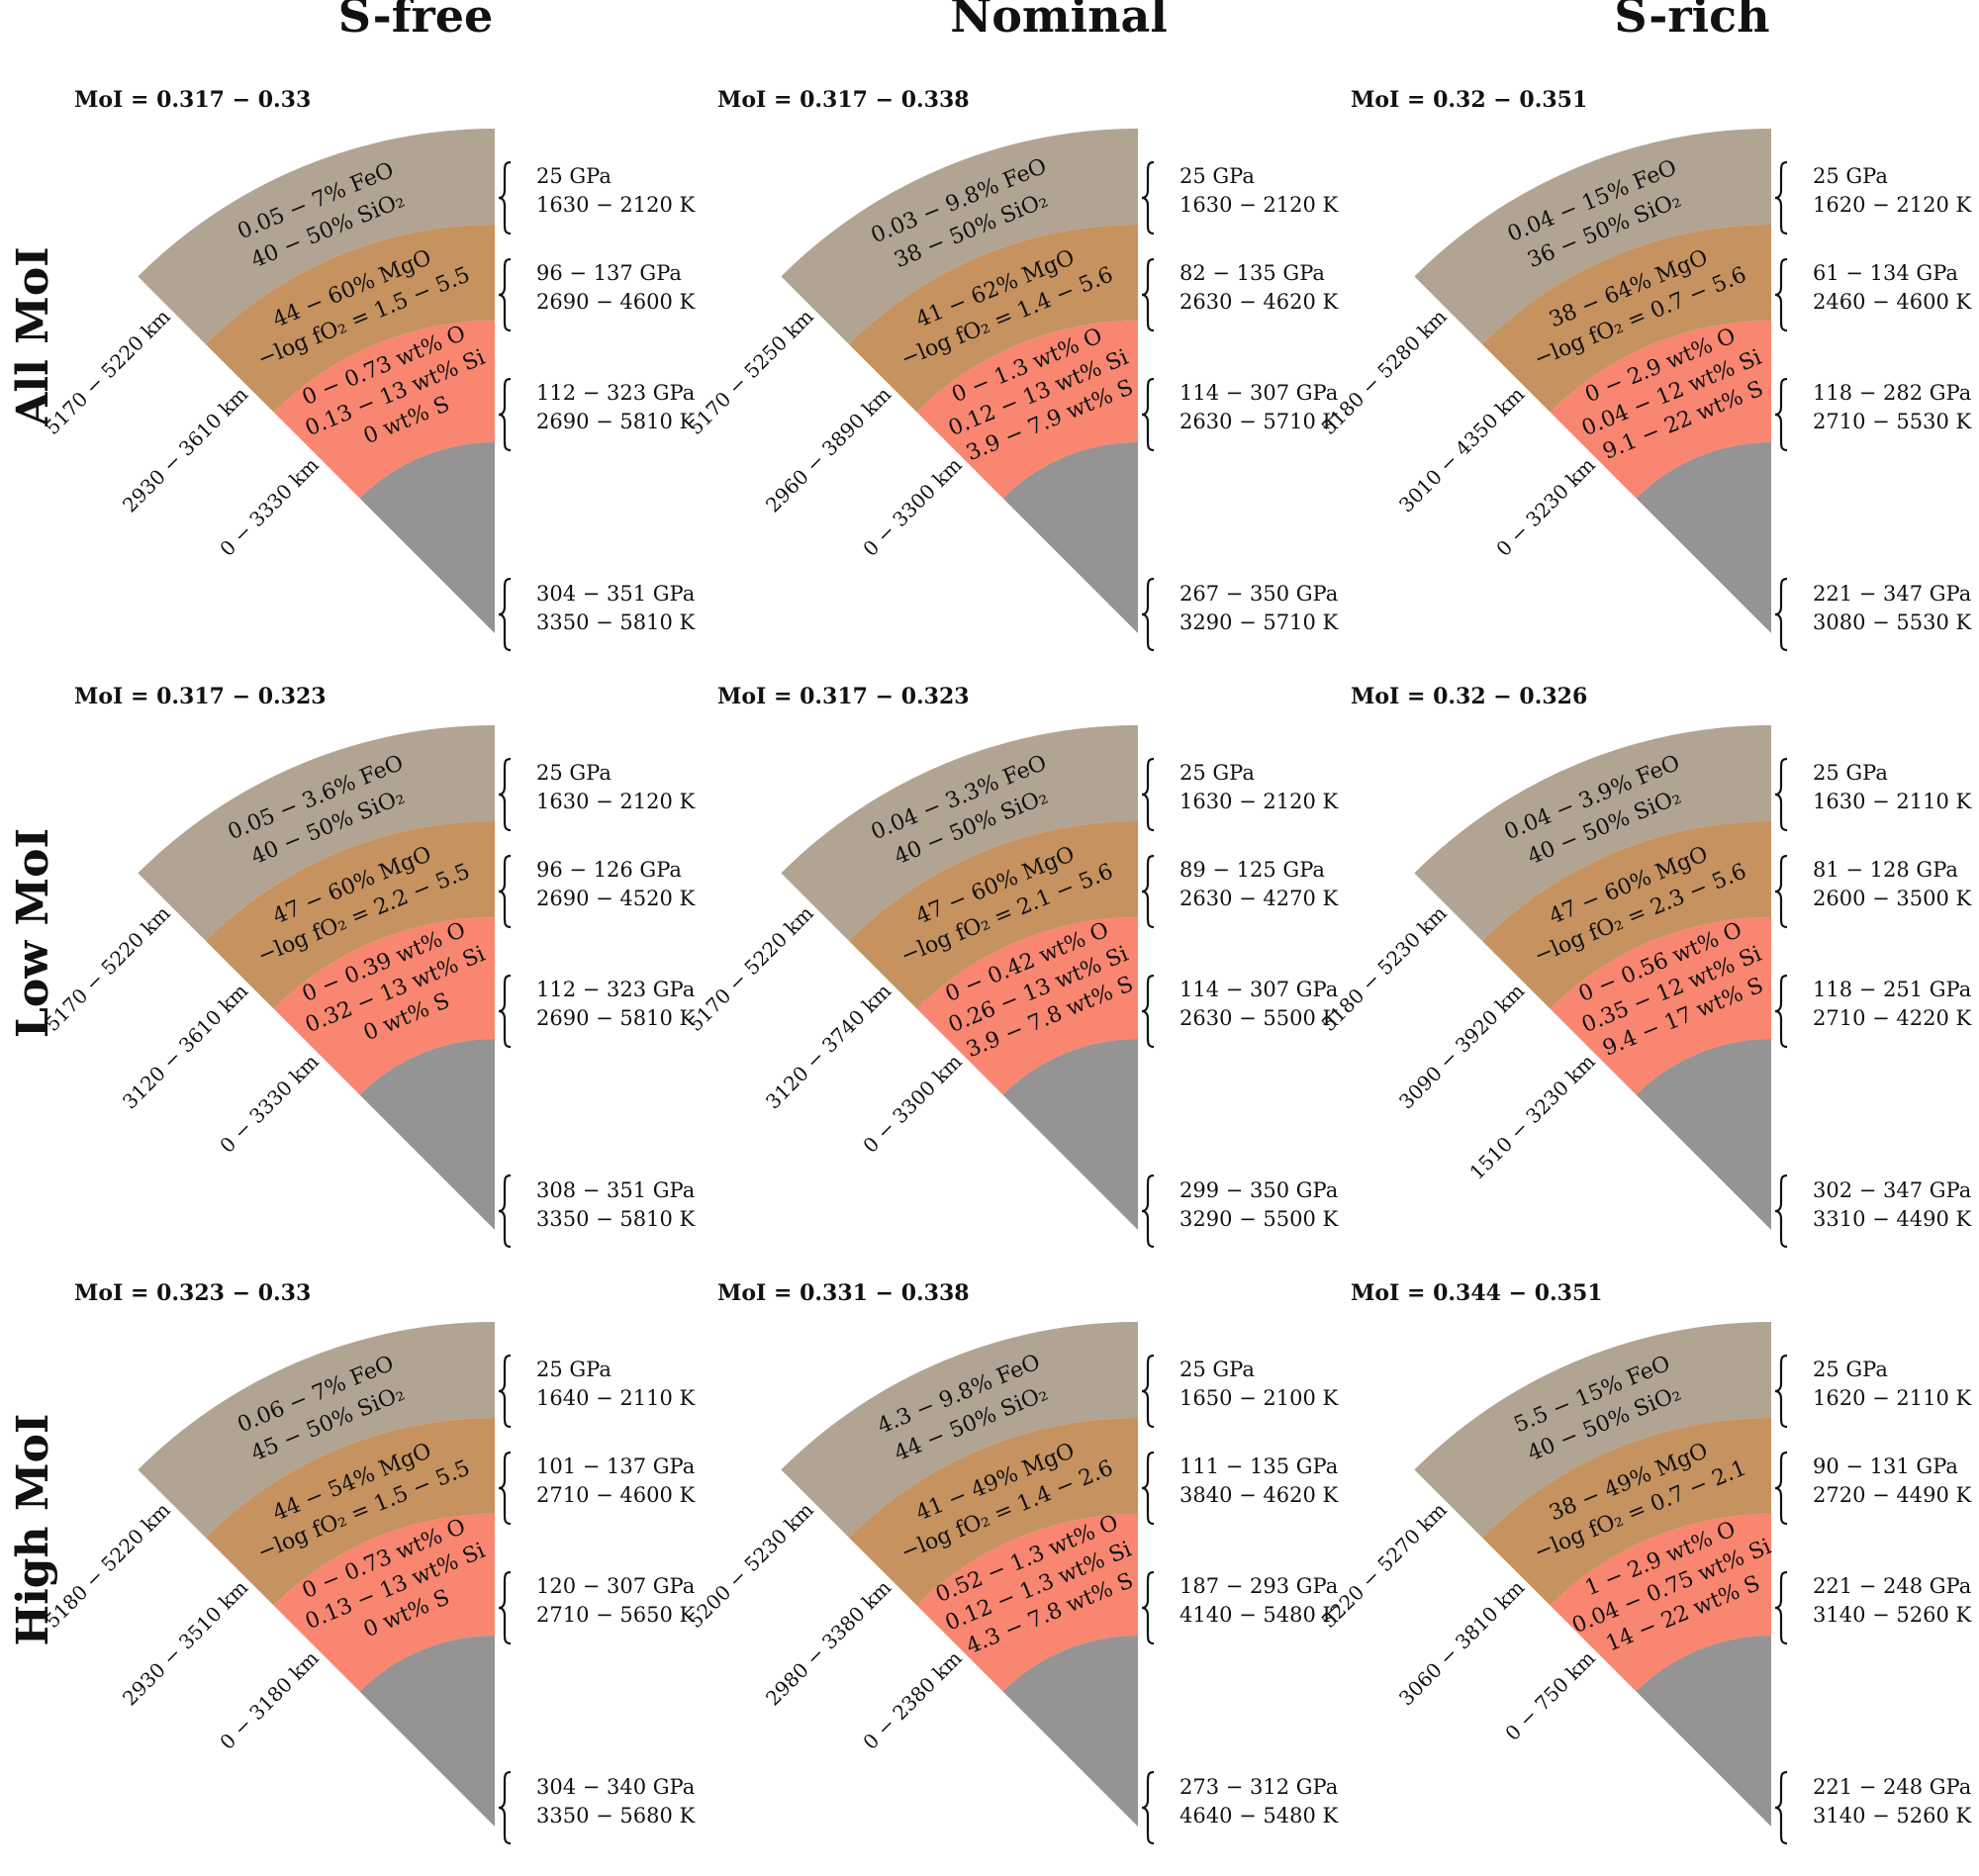 The image size is (1979, 1876). I want to click on temperature-label: 2690 − 4600 K, so click(616, 302).